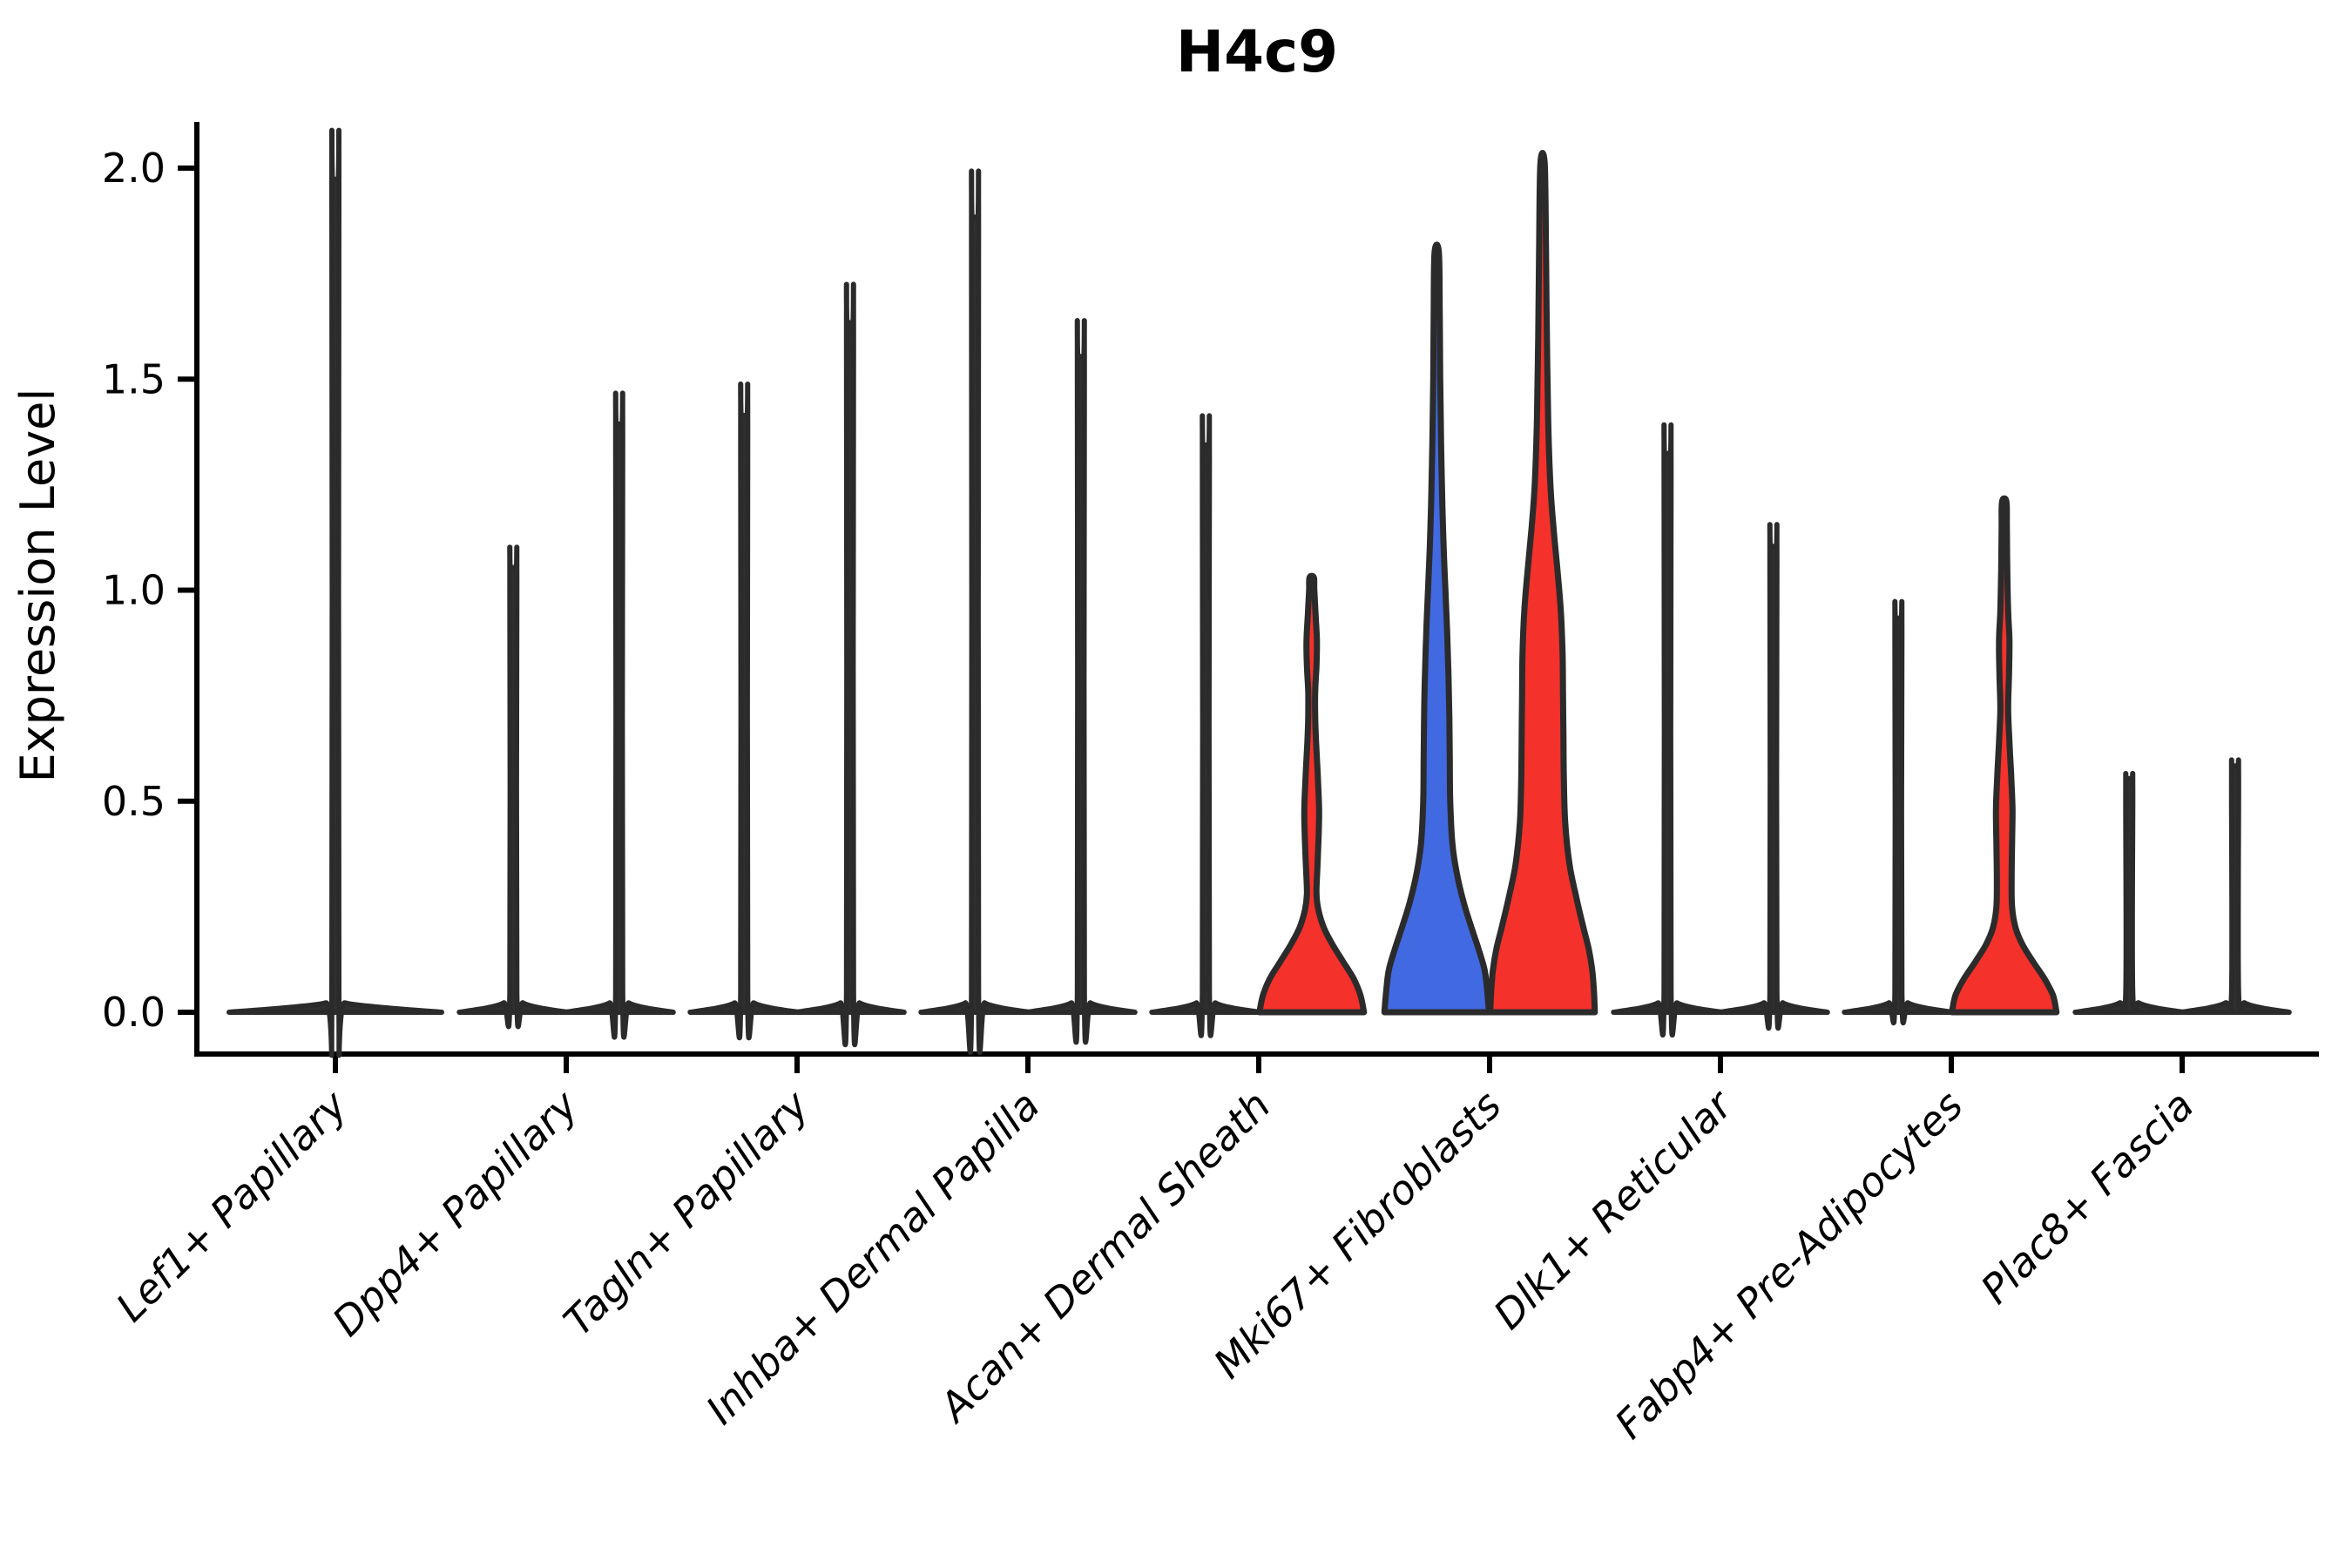  What do you see at coordinates (2086, 1197) in the screenshot?
I see `x-tick-label: Plac8+ Fascia` at bounding box center [2086, 1197].